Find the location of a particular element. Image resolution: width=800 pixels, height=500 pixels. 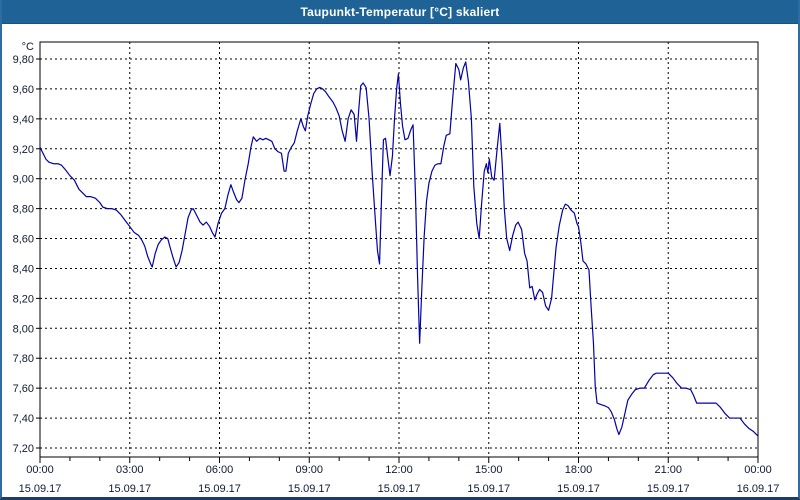

y-tick-label: 9,40 is located at coordinates (23, 120).